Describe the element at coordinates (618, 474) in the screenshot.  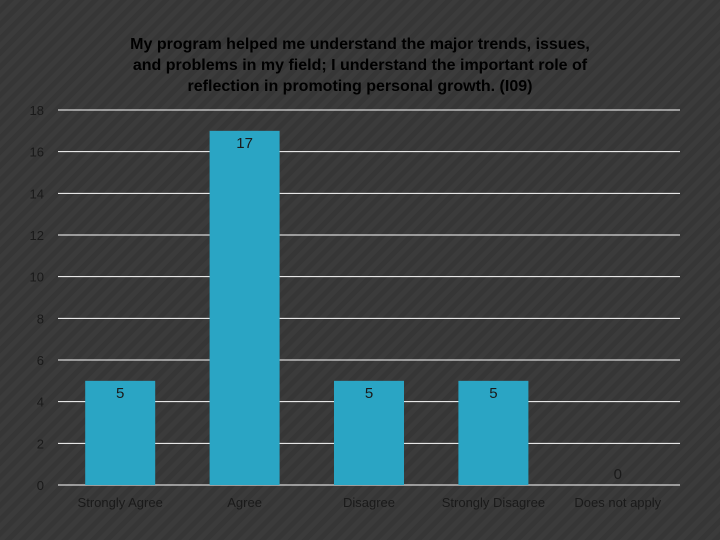
I see `data-label: 0` at that location.